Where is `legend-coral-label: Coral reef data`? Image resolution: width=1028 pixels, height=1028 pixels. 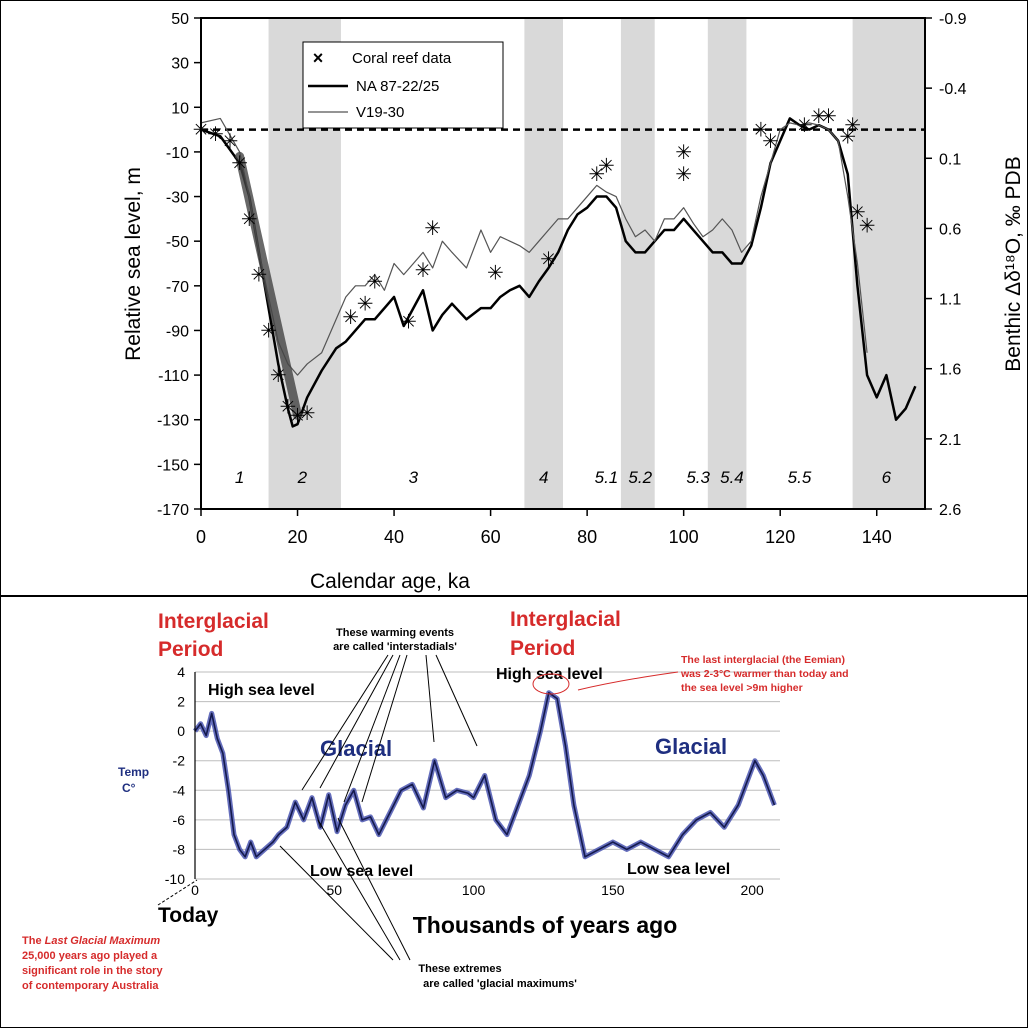 legend-coral-label: Coral reef data is located at coordinates (402, 58).